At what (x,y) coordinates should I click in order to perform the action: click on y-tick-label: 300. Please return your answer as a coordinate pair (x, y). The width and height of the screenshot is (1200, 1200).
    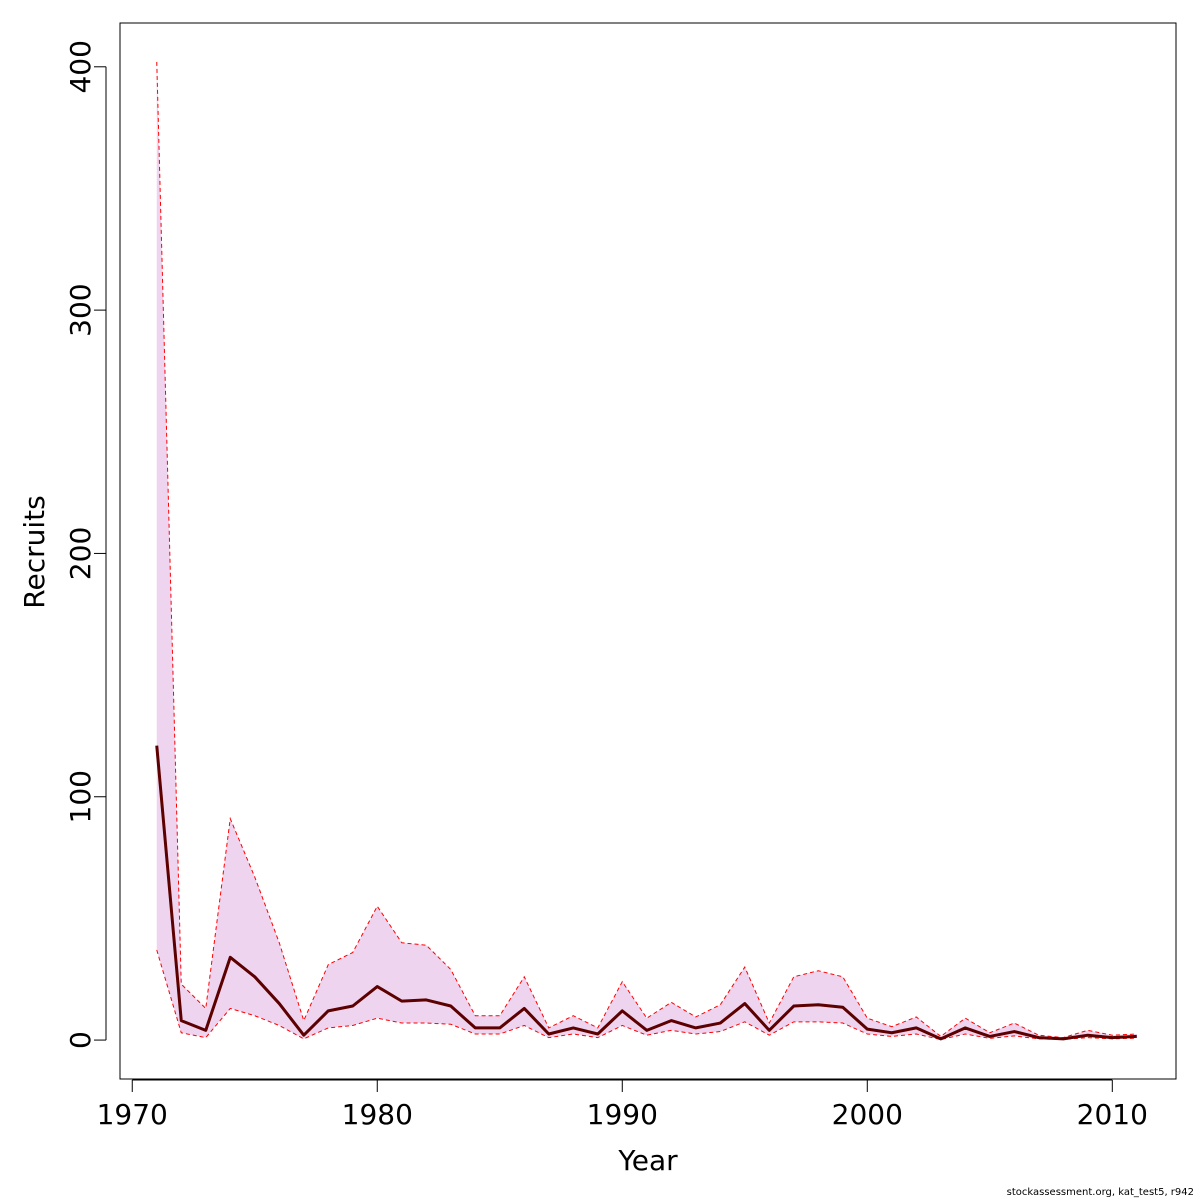
    Looking at the image, I should click on (80, 309).